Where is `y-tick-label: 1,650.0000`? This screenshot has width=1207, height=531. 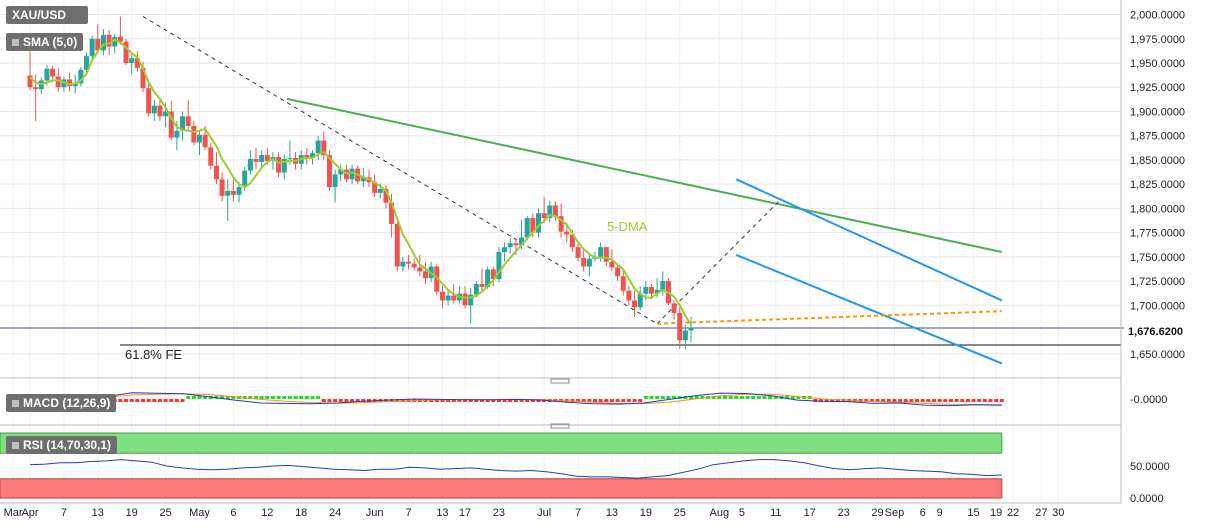
y-tick-label: 1,650.0000 is located at coordinates (1157, 355).